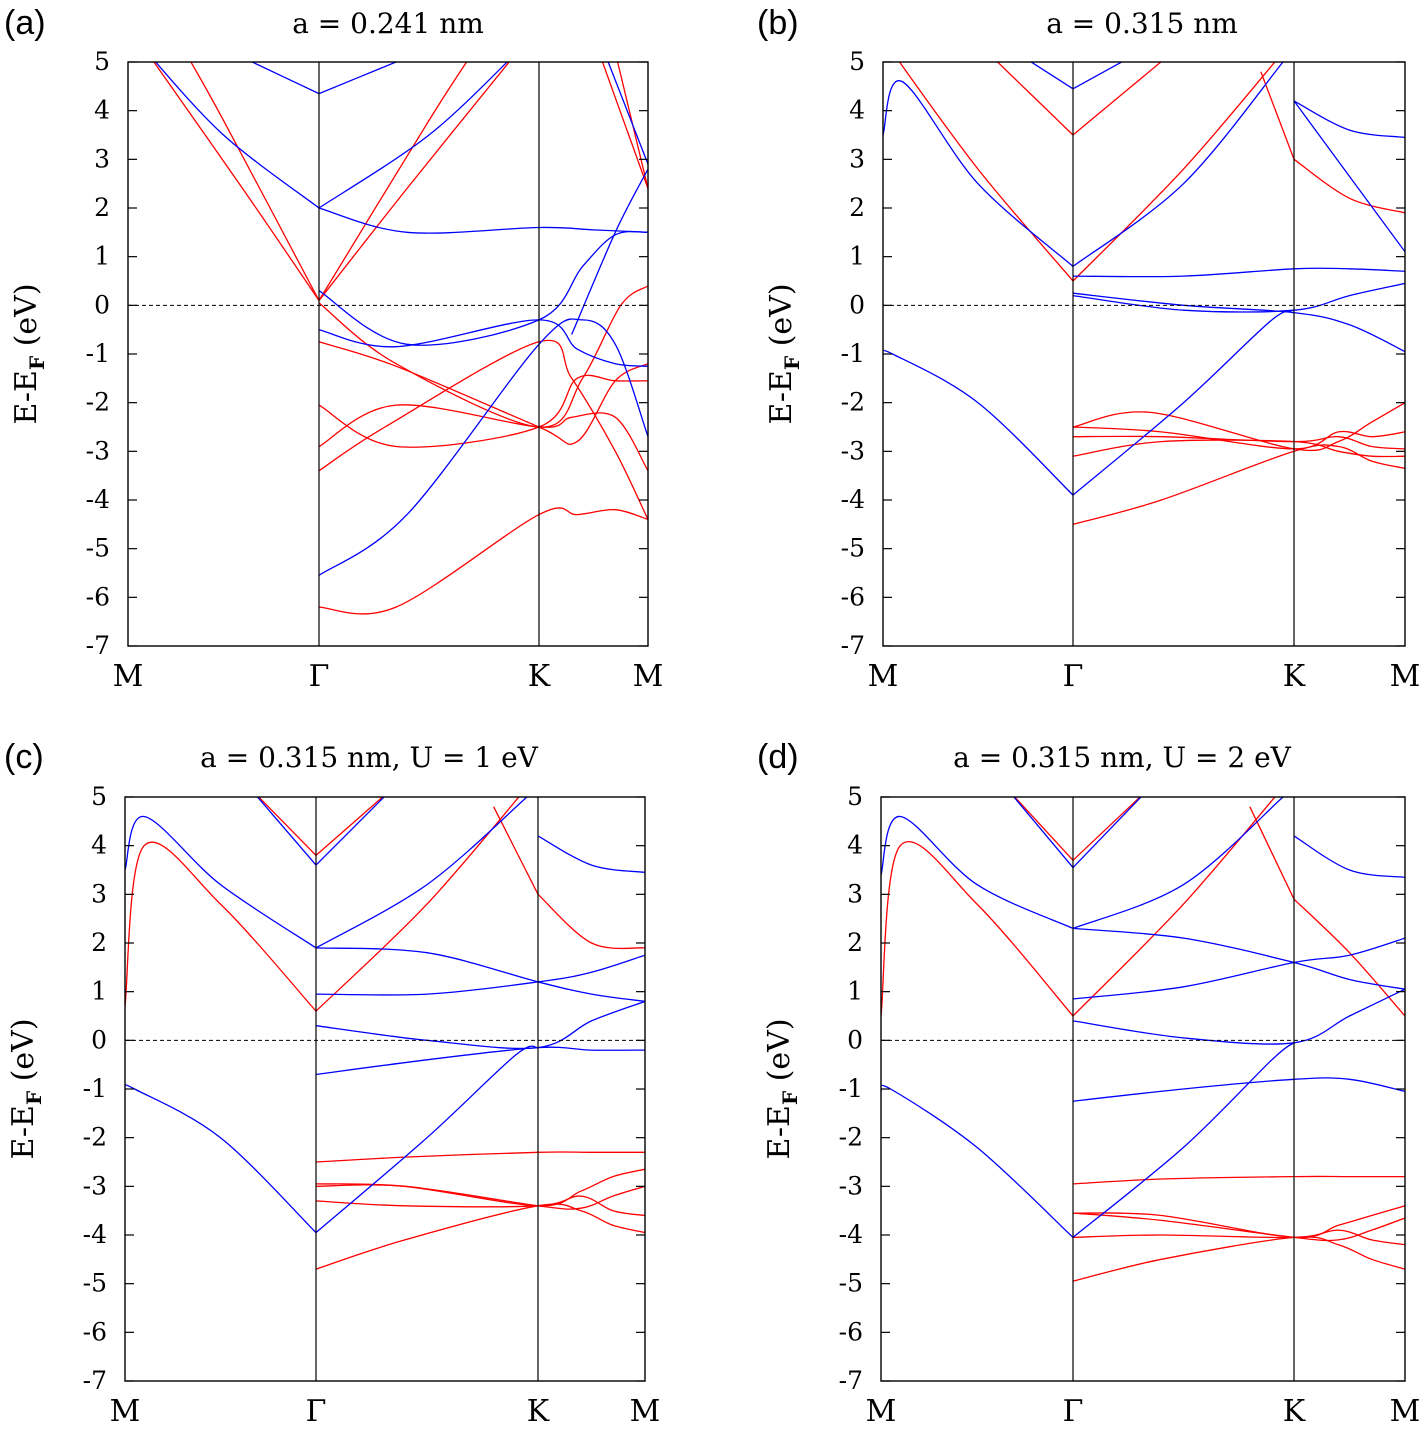  What do you see at coordinates (99, 796) in the screenshot?
I see `y-tick-label: 5` at bounding box center [99, 796].